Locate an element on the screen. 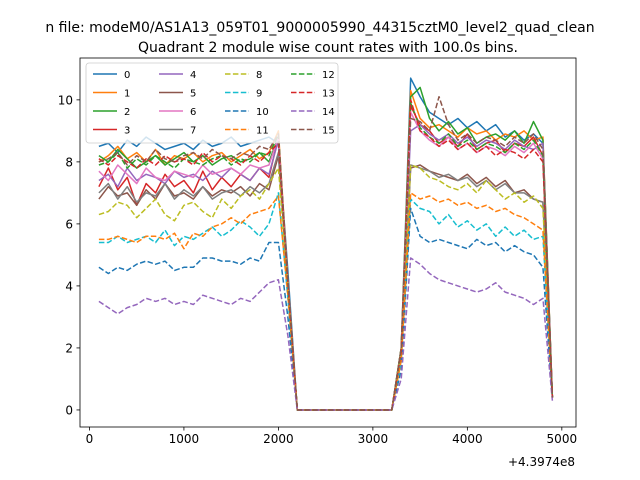 Image resolution: width=640 pixels, height=480 pixels. legend-label-13: 13 is located at coordinates (328, 94).